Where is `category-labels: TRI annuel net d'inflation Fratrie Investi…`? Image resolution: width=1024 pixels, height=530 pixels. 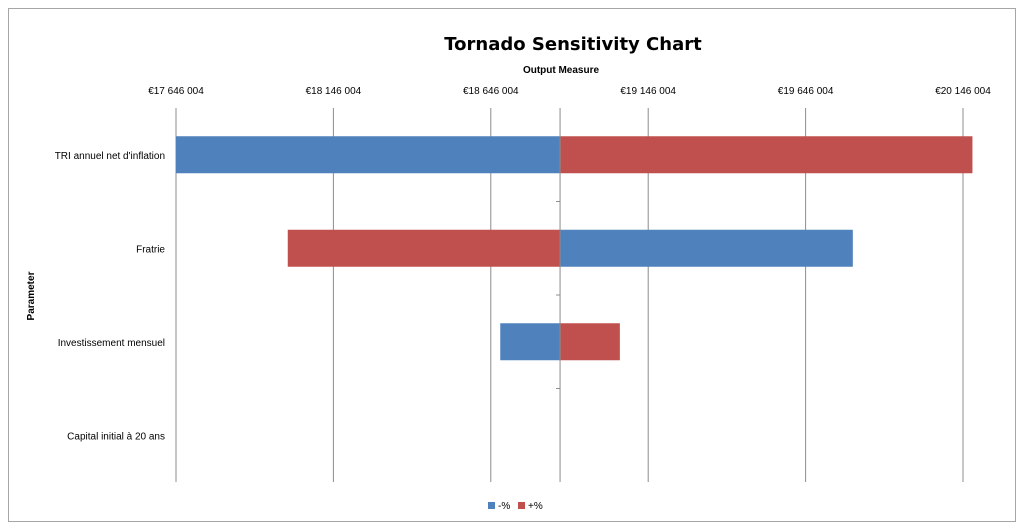
category-labels: TRI annuel net d'inflation Fratrie Investi… is located at coordinates (110, 297).